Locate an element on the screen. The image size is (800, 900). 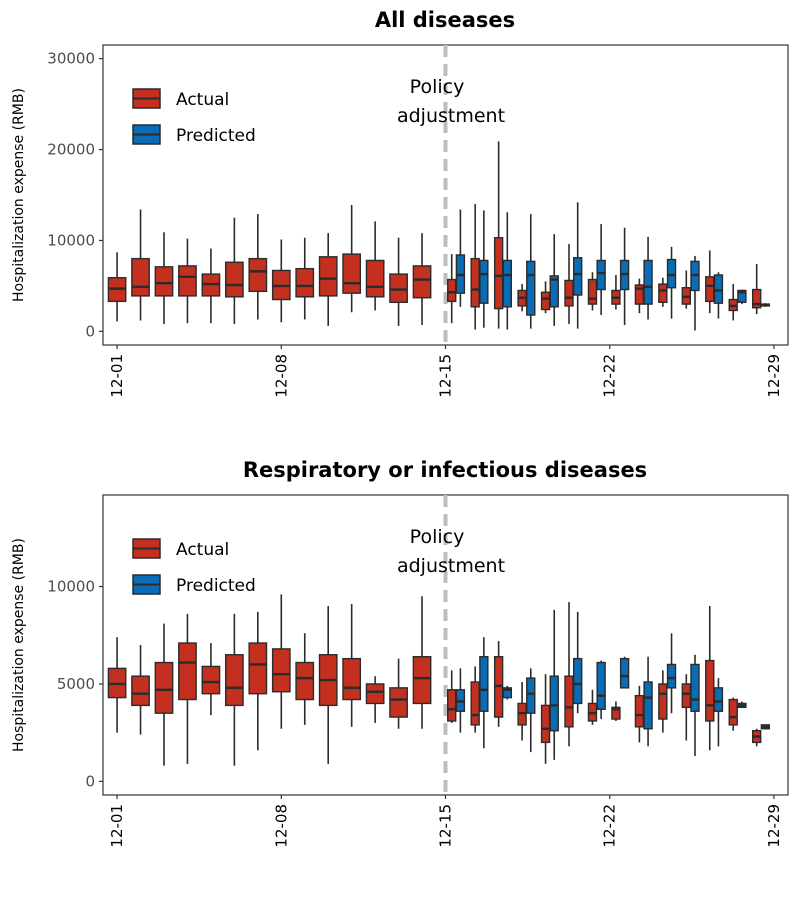
legend-label-actual: Actual is located at coordinates (202, 550).